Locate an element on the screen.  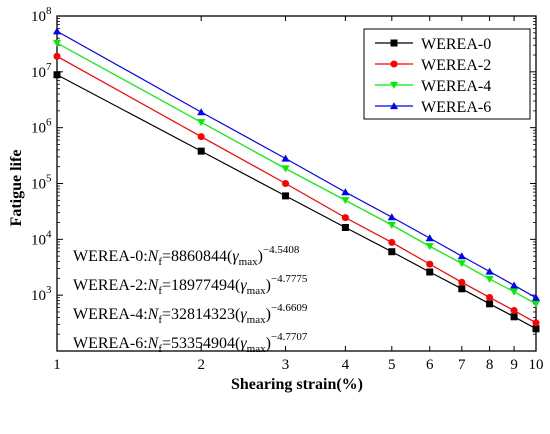
x-tick-label: 9 is located at coordinates (514, 365).